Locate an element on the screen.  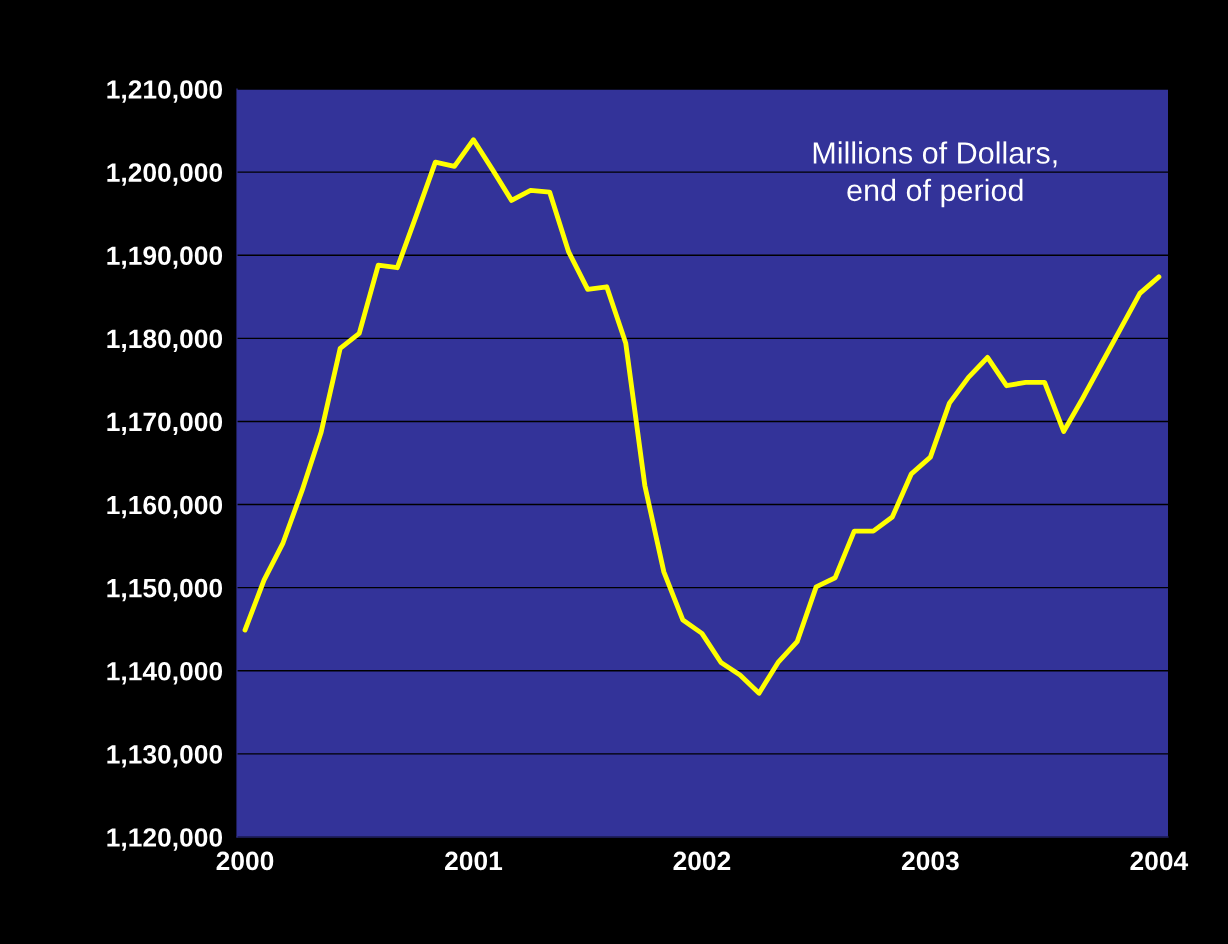
y-tick-label: 1,160,000 is located at coordinates (165, 507).